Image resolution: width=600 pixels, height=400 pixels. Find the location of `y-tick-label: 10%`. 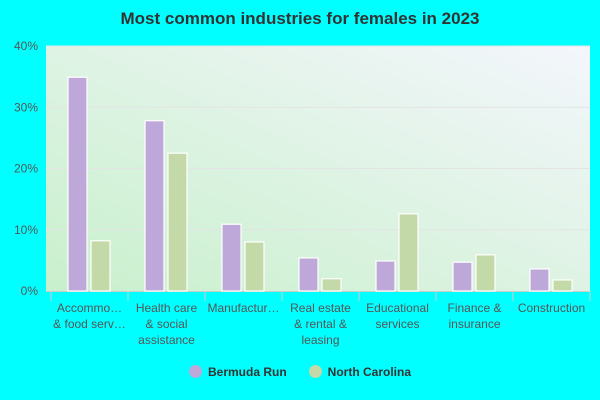

y-tick-label: 10% is located at coordinates (26, 230).